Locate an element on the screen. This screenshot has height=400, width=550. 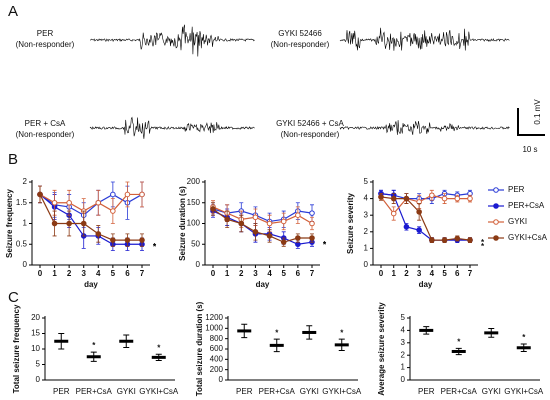
trace-label: GYKI 52466 + CsA is located at coordinates (310, 123).